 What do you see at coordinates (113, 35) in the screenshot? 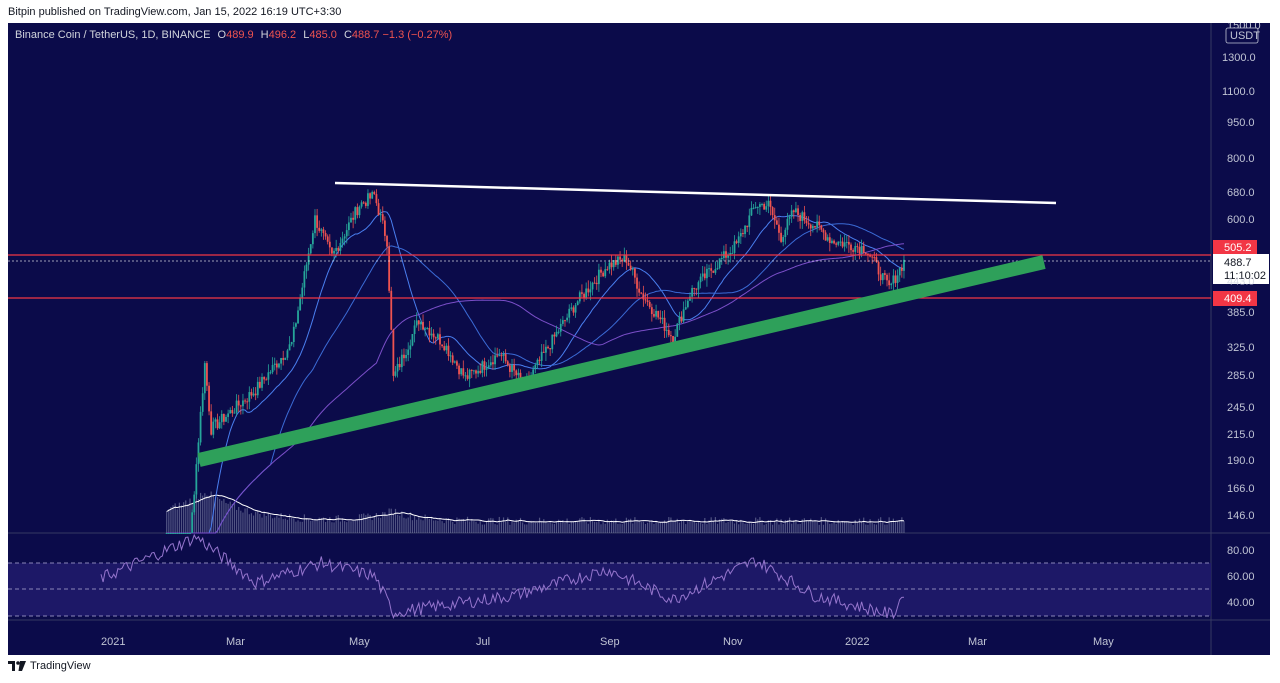
I see `symbol-name: Binance Coin / TetherUS, 1D, BINANCE` at bounding box center [113, 35].